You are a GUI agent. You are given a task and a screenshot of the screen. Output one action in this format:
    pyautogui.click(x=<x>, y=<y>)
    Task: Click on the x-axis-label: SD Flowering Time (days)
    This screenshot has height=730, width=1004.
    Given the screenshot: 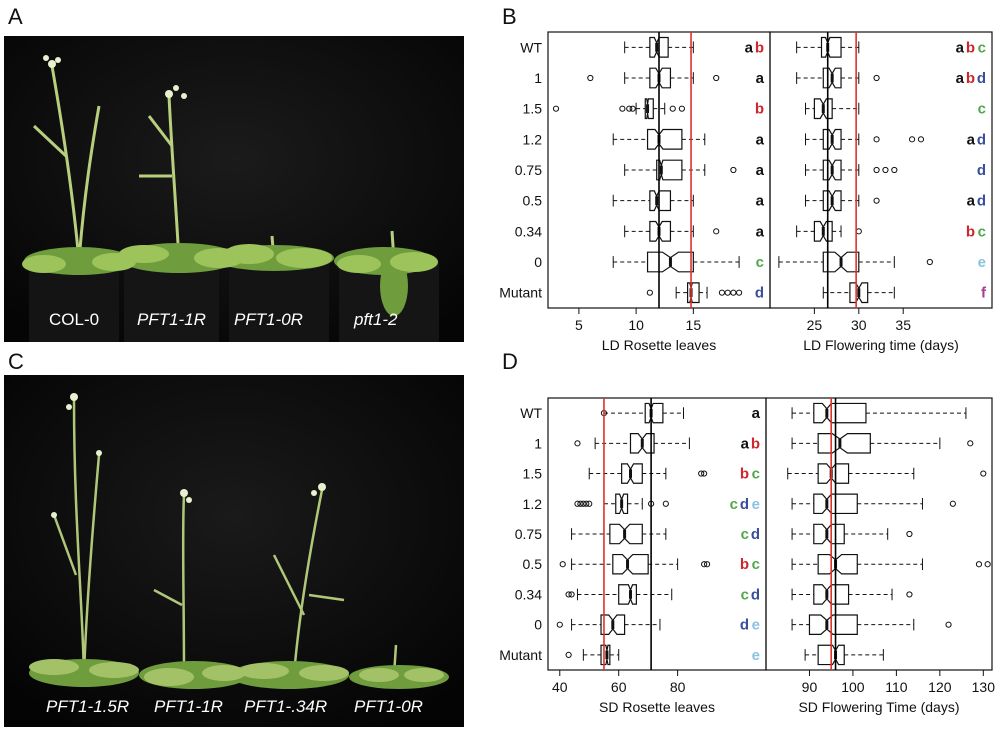 What is the action you would take?
    pyautogui.click(x=878, y=707)
    